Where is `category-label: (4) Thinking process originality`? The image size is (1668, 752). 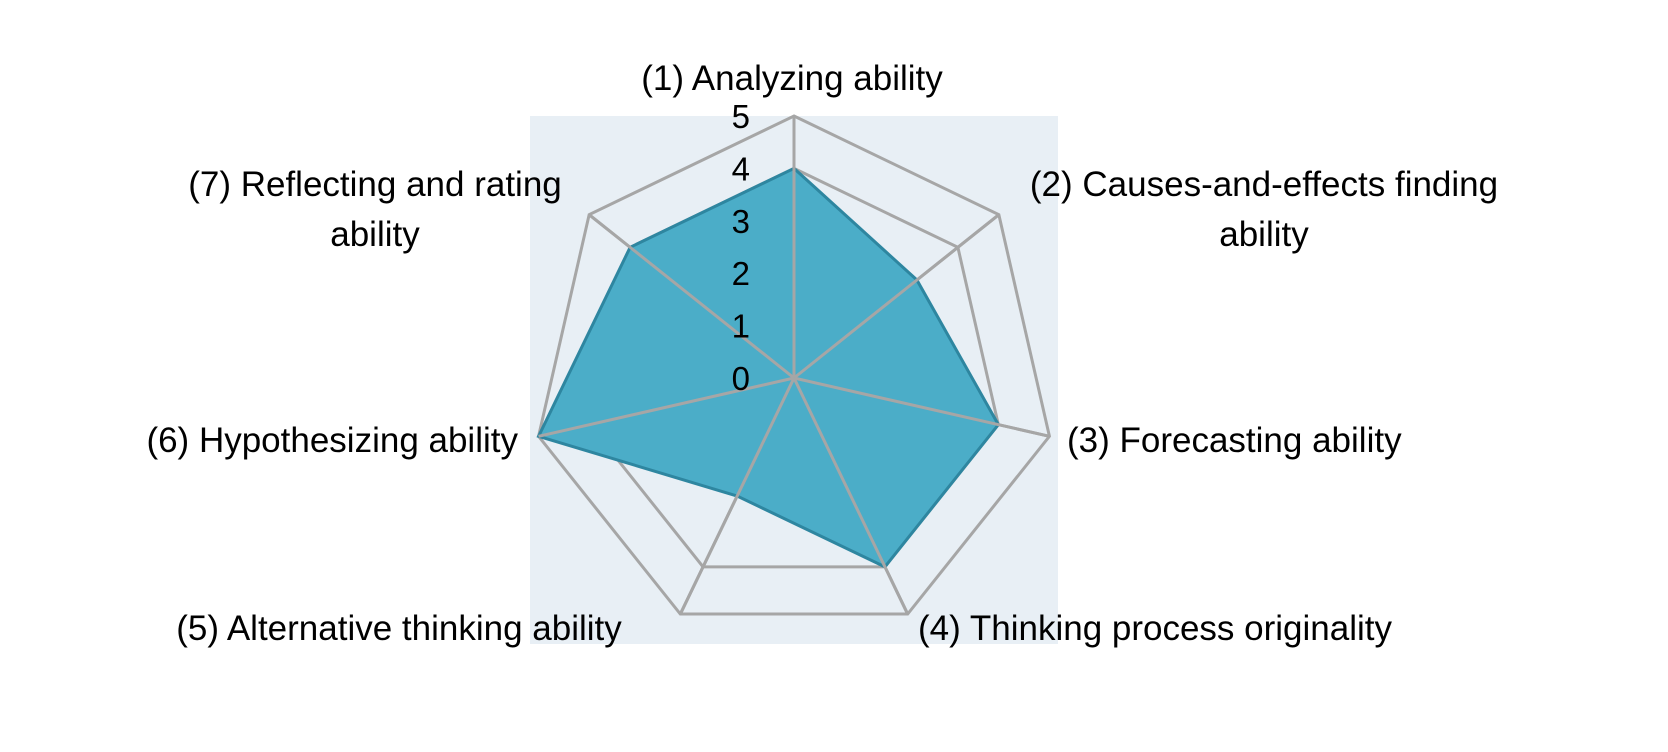
category-label: (4) Thinking process originality is located at coordinates (1155, 628).